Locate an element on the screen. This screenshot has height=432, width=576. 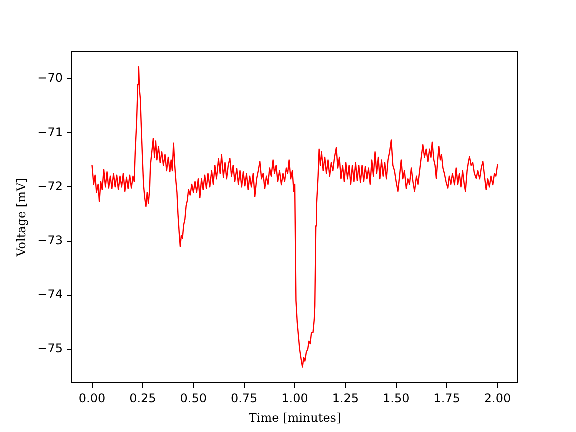
y-tick-label: −74 is located at coordinates (50, 295).